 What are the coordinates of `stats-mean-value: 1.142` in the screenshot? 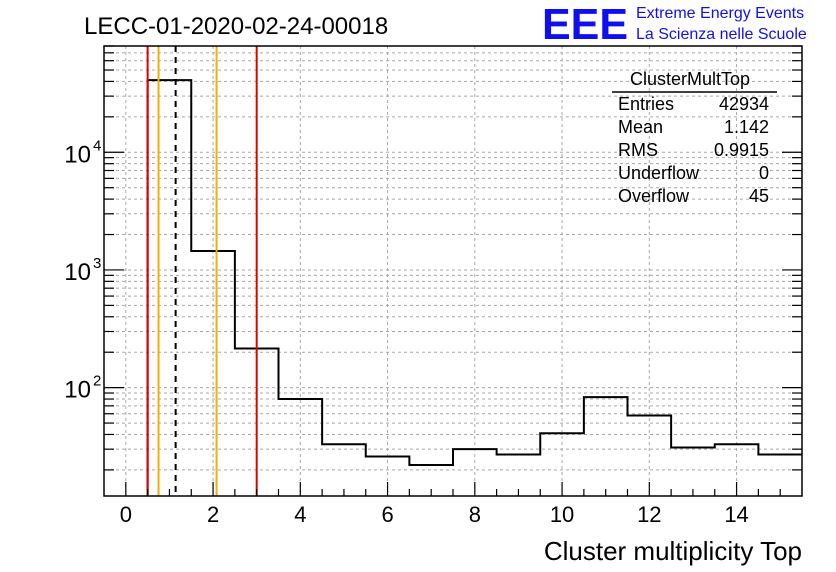 It's located at (746, 127).